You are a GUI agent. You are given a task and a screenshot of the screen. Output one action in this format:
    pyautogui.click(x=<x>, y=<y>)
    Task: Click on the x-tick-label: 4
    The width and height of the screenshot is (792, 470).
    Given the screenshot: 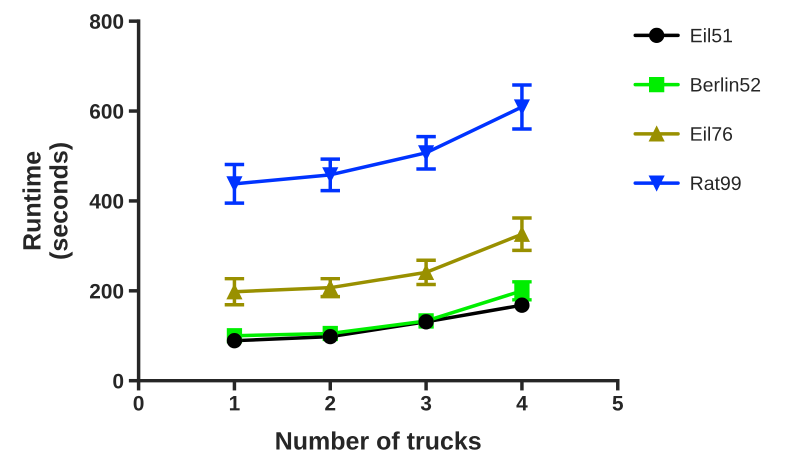 What is the action you would take?
    pyautogui.click(x=522, y=403)
    